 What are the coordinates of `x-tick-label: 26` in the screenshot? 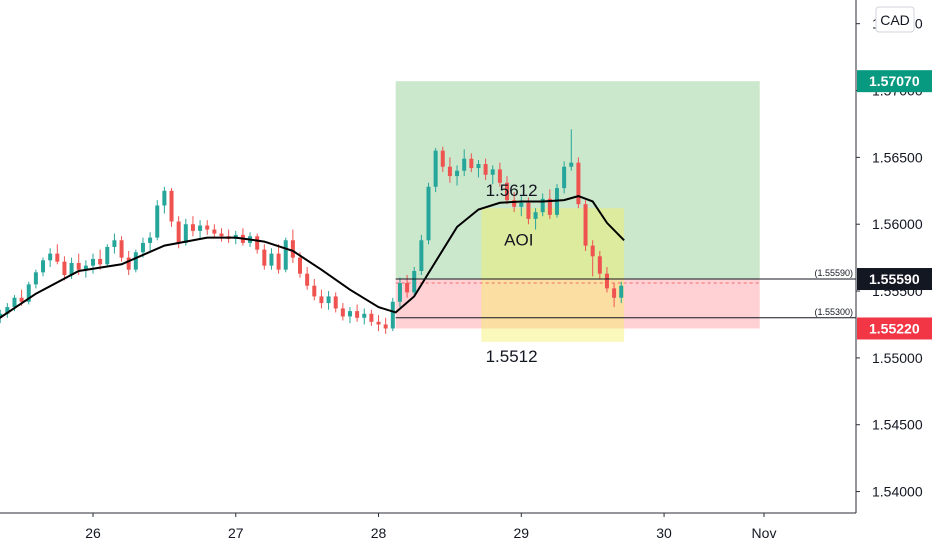 It's located at (93, 533).